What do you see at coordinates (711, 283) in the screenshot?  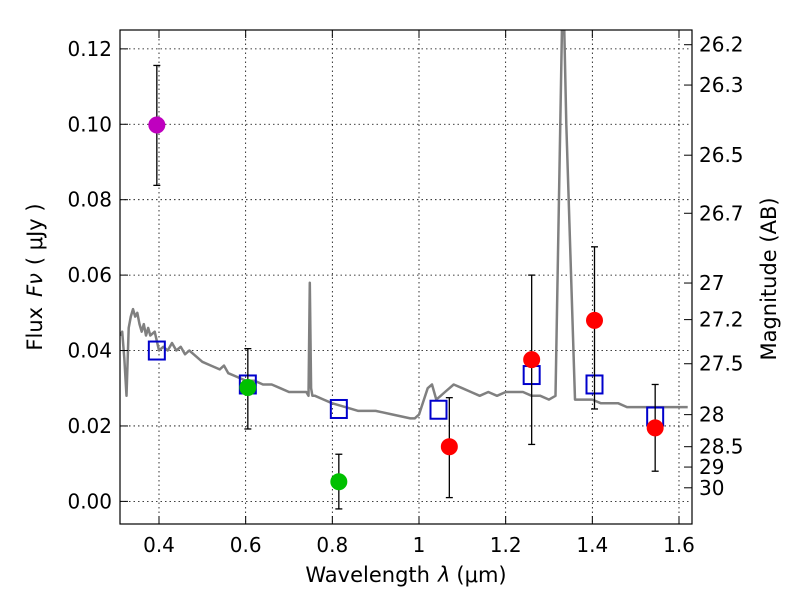 I see `mag-tick-label: 27` at bounding box center [711, 283].